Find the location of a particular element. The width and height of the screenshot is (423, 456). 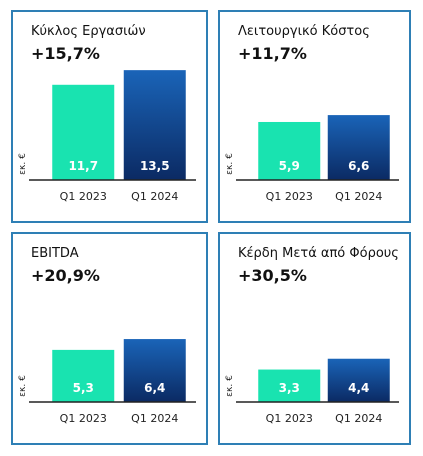

revenue-chart: 11,7 Q1 2023 13,5 Q1 2024 εκ. € is located at coordinates (107, 136).